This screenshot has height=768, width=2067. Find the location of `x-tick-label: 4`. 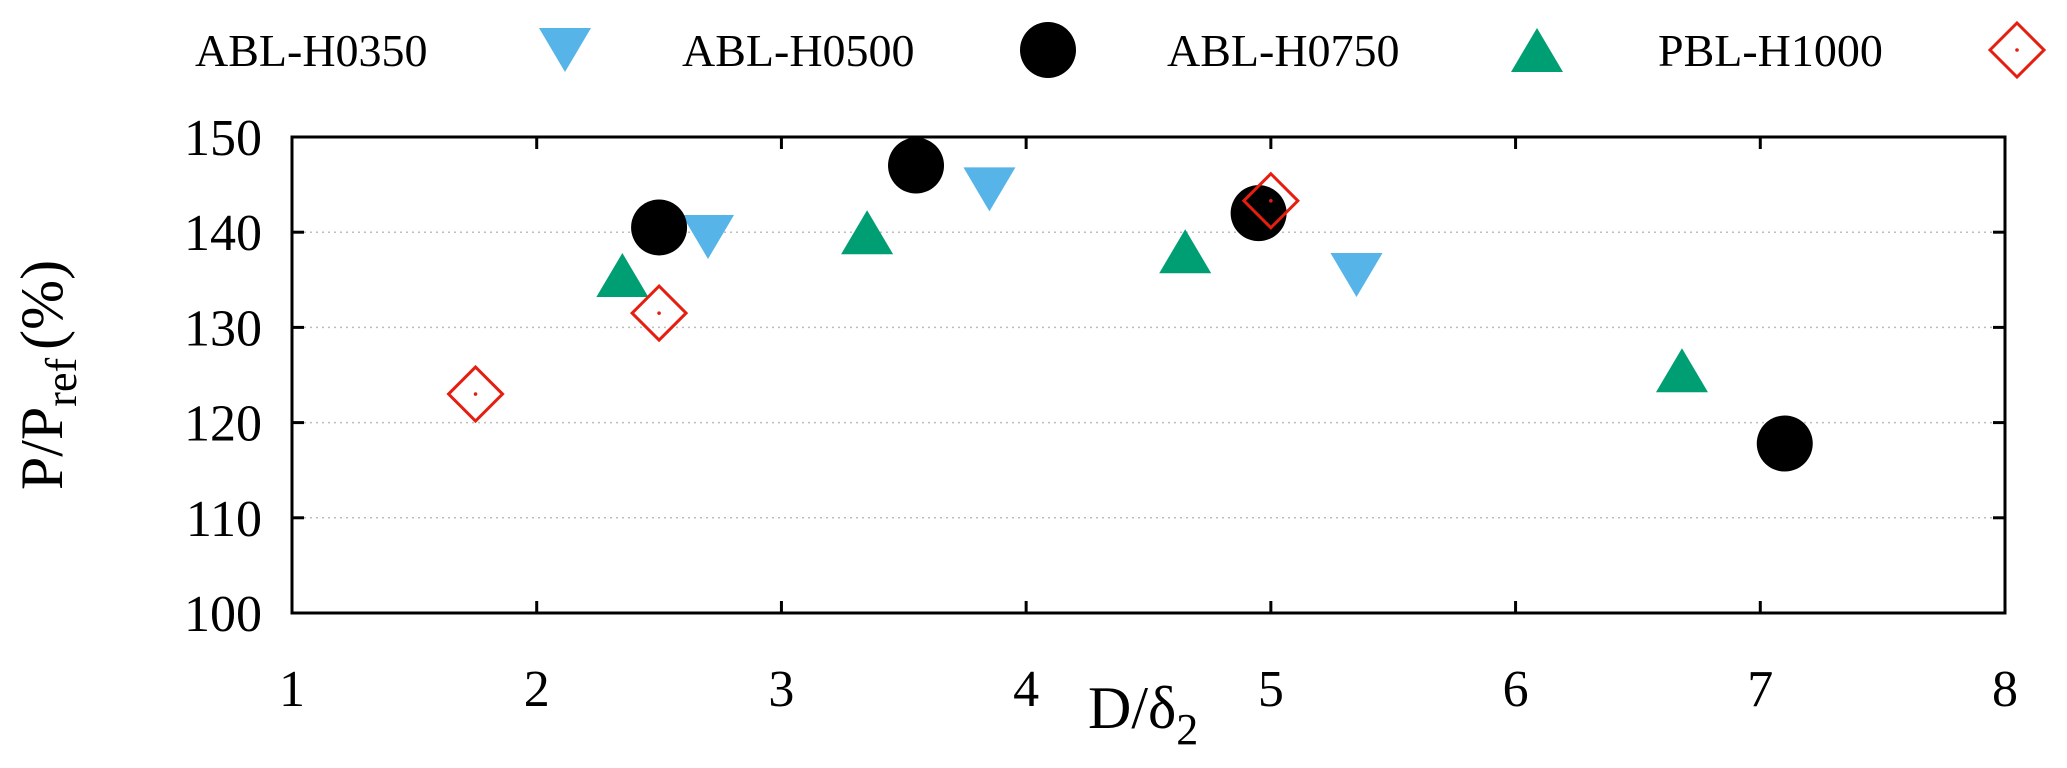

x-tick-label: 4 is located at coordinates (1026, 689).